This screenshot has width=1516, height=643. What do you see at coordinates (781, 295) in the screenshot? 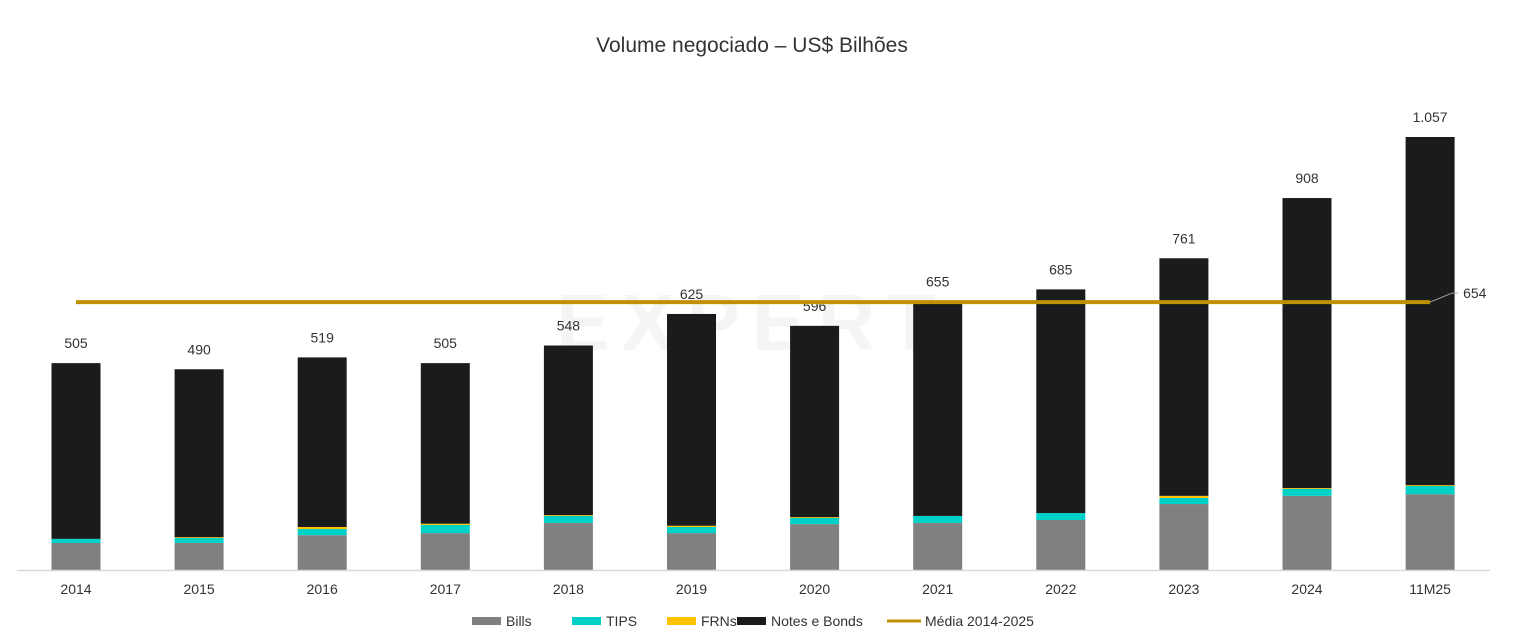
I see `average-line-group: 654` at bounding box center [781, 295].